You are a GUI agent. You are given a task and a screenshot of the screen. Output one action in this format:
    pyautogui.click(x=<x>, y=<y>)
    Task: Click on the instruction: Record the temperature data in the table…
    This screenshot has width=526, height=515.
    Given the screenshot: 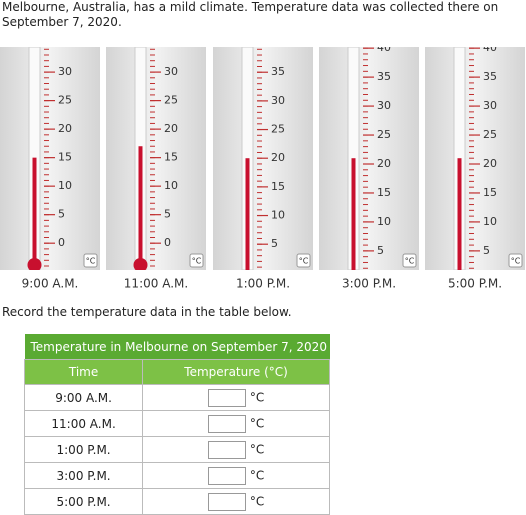 What is the action you would take?
    pyautogui.click(x=147, y=312)
    